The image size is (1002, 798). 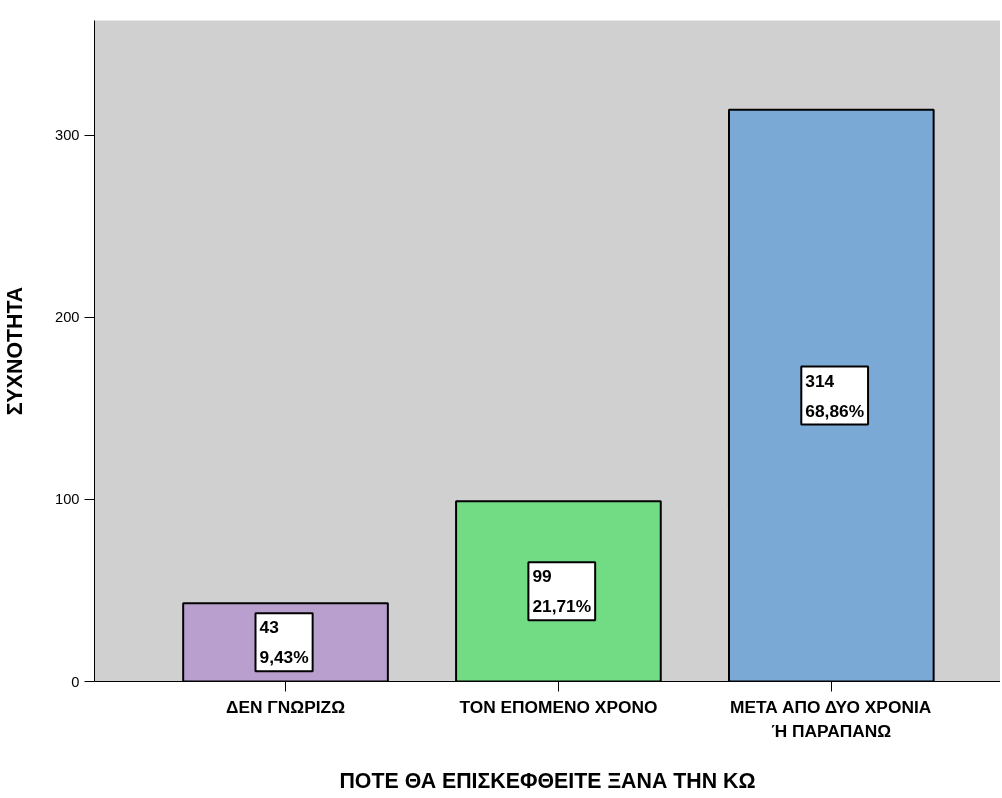 I want to click on data-label: 43 9,43%, so click(x=284, y=642).